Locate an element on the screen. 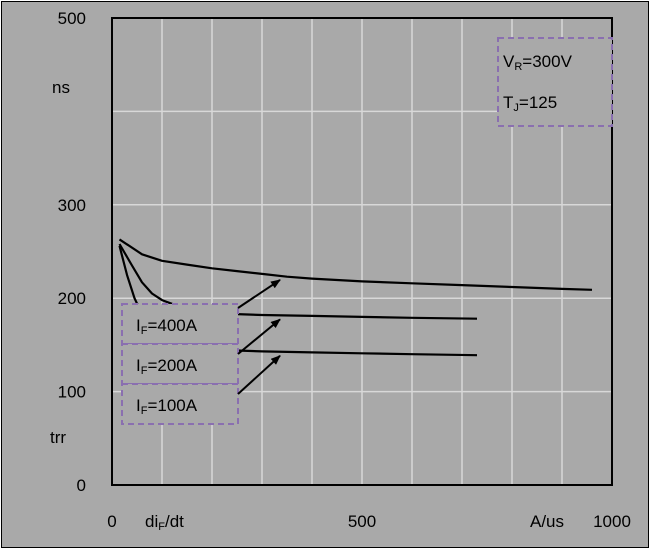 This screenshot has width=650, height=549. conditions-box: VR=300V TJ=125 is located at coordinates (555, 82).